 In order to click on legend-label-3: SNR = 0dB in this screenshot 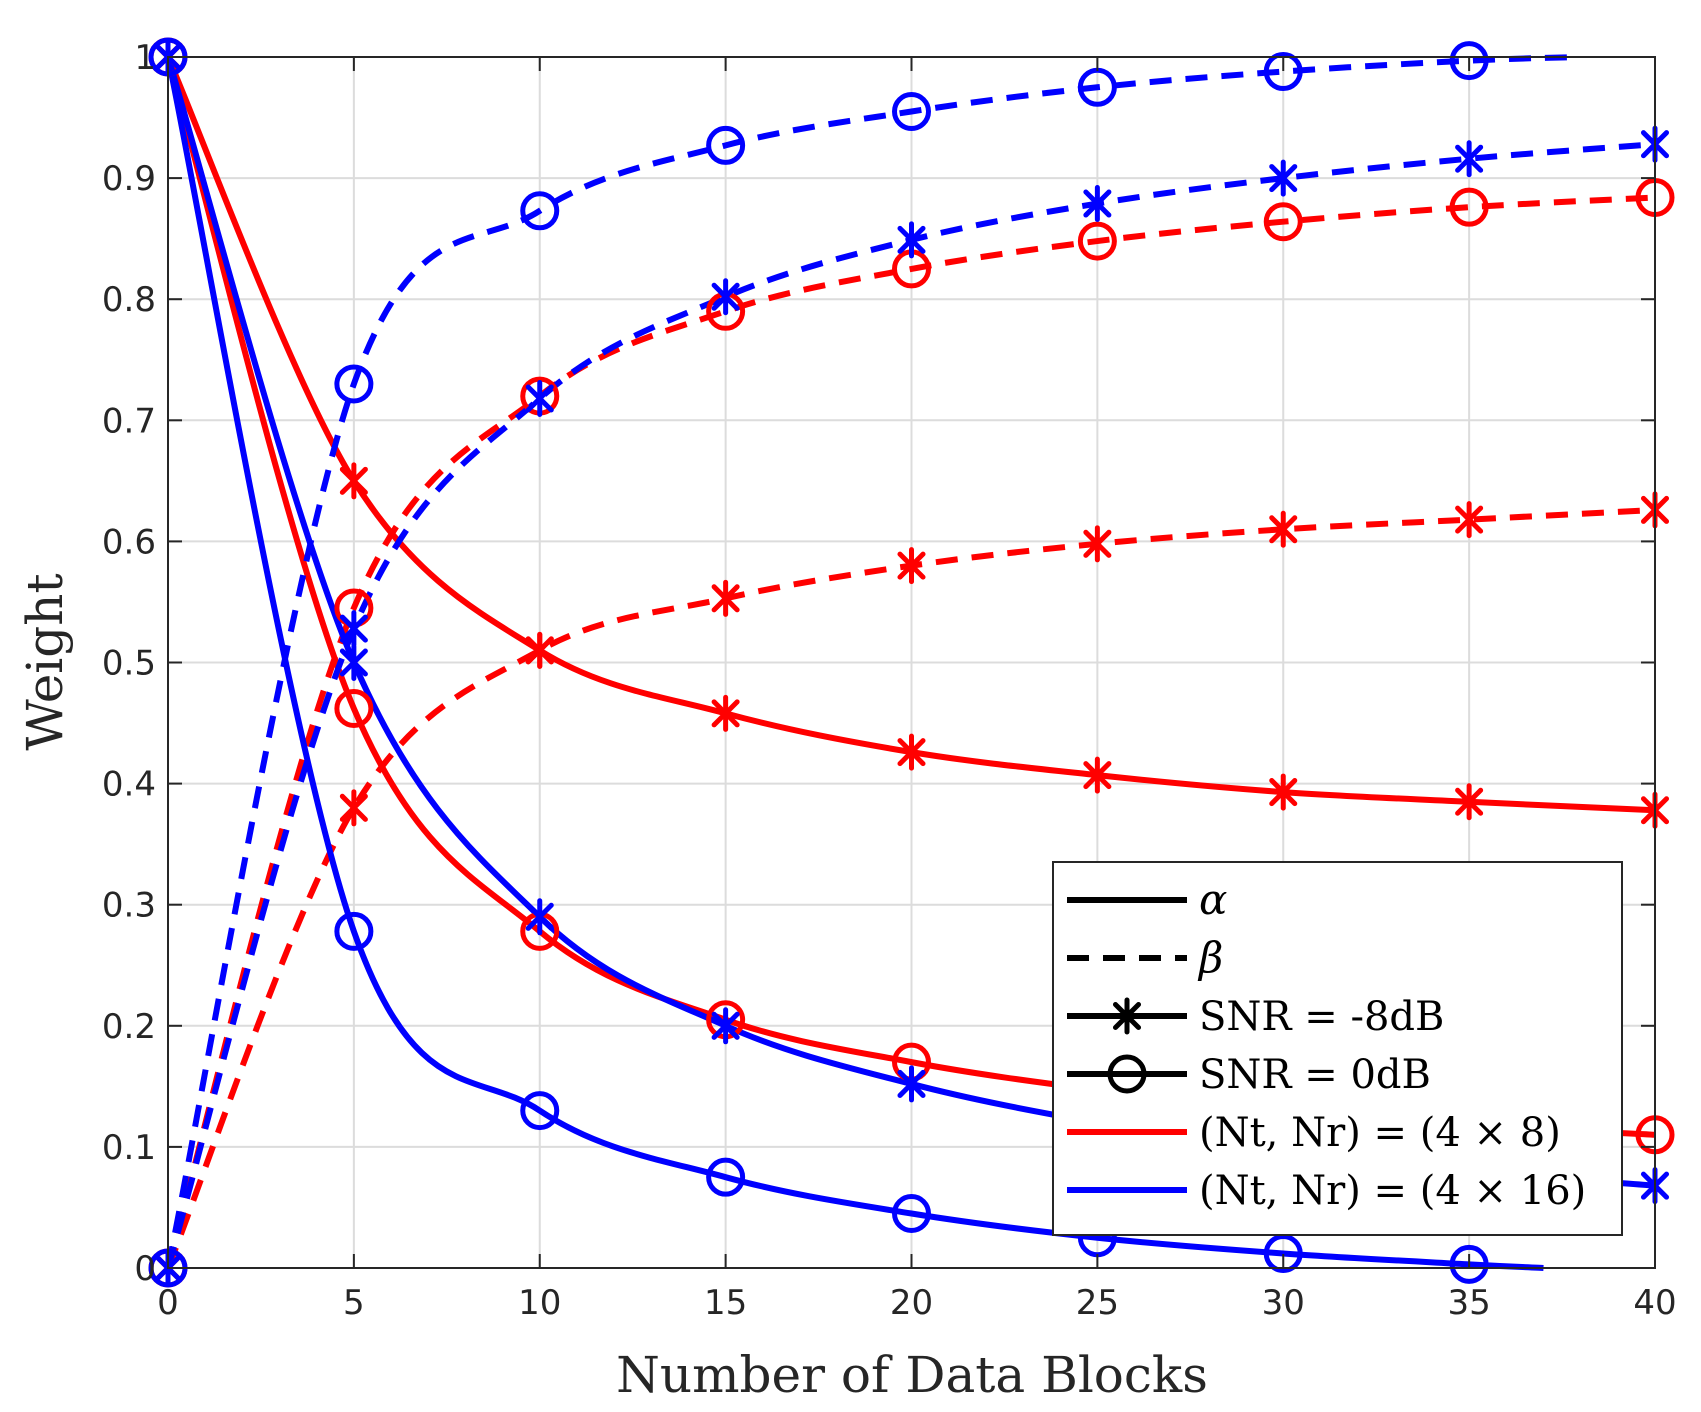, I will do `click(1315, 1075)`.